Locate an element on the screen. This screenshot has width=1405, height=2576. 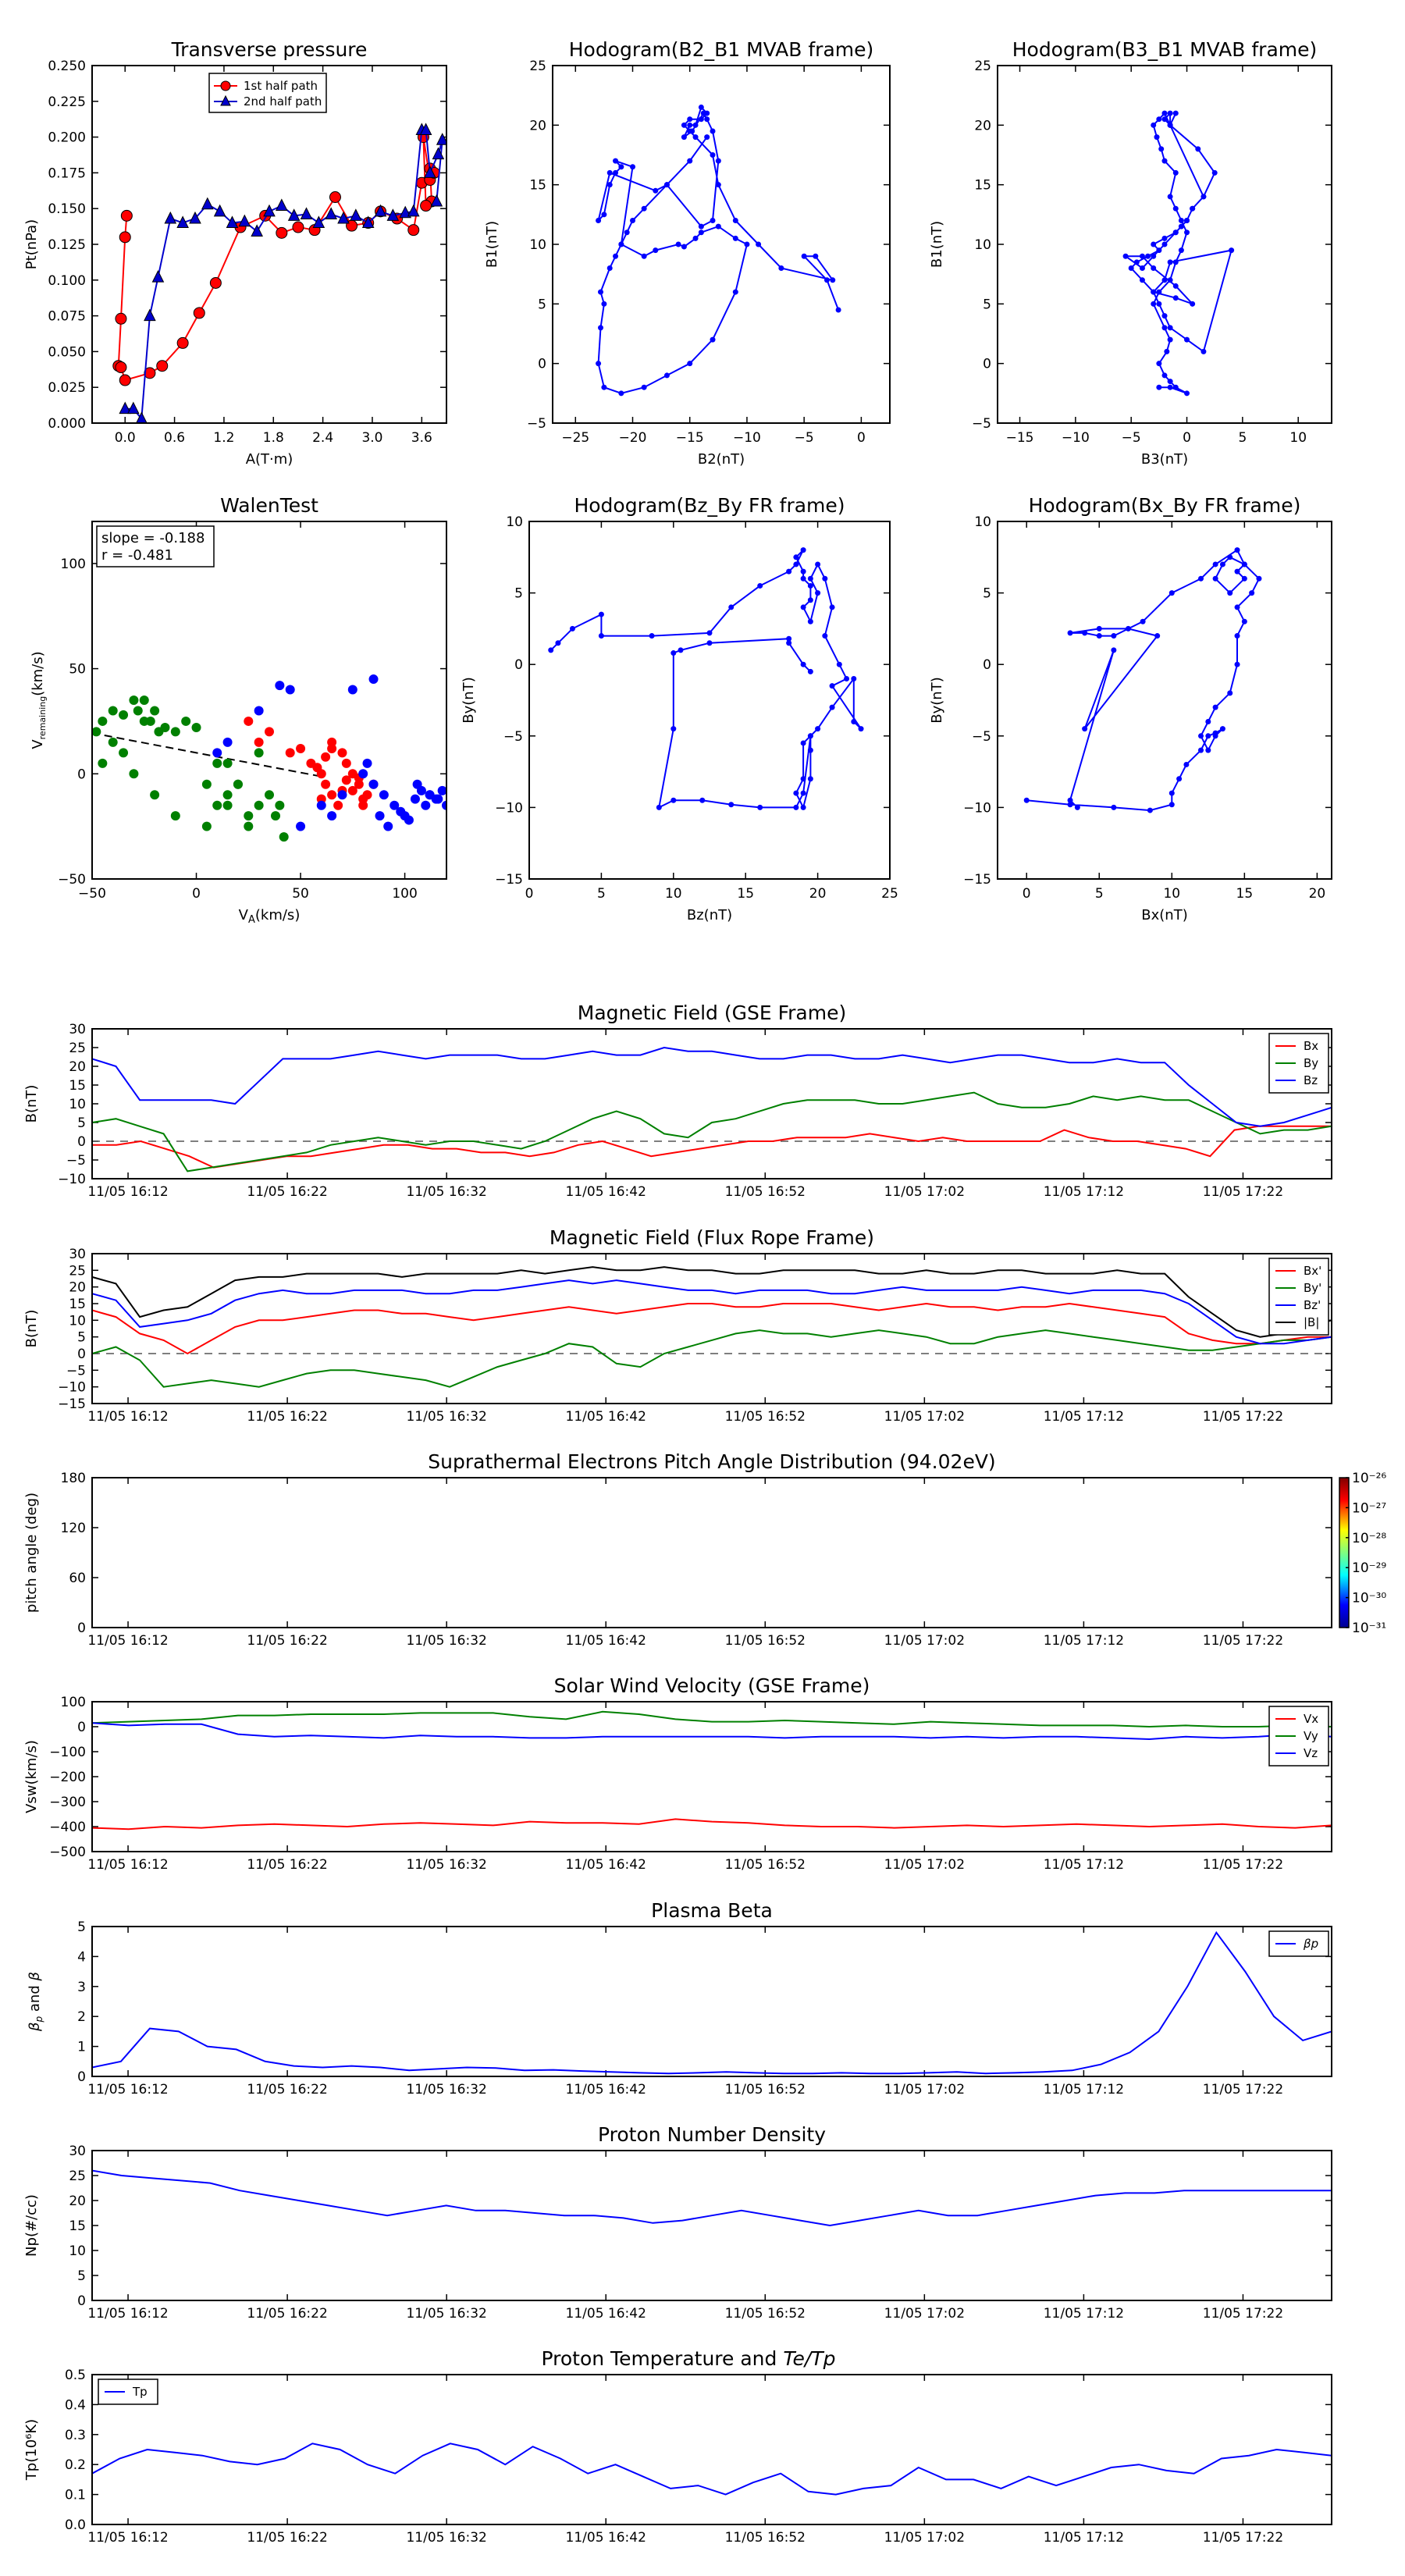
x-tick-label: 10 is located at coordinates (674, 894).